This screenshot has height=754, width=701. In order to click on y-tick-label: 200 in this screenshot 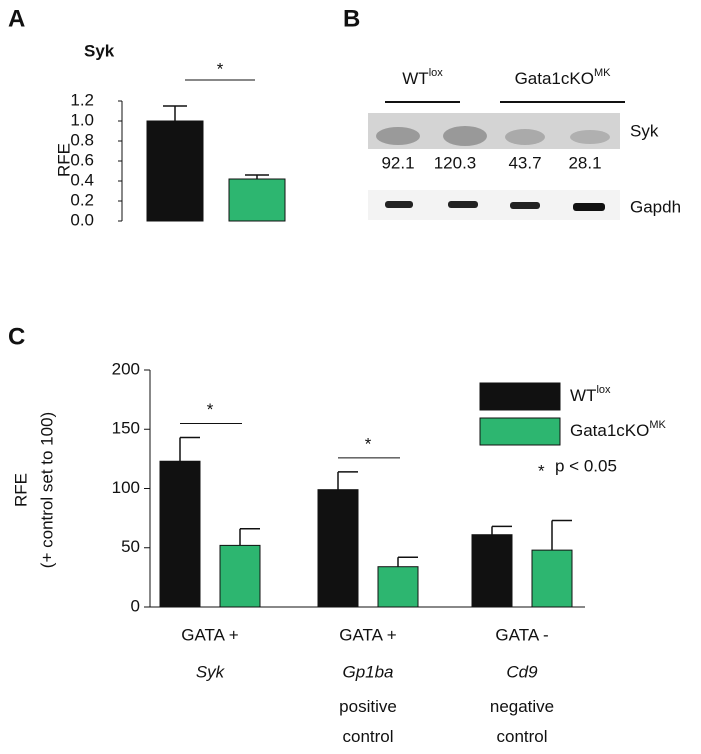, I will do `click(126, 368)`.